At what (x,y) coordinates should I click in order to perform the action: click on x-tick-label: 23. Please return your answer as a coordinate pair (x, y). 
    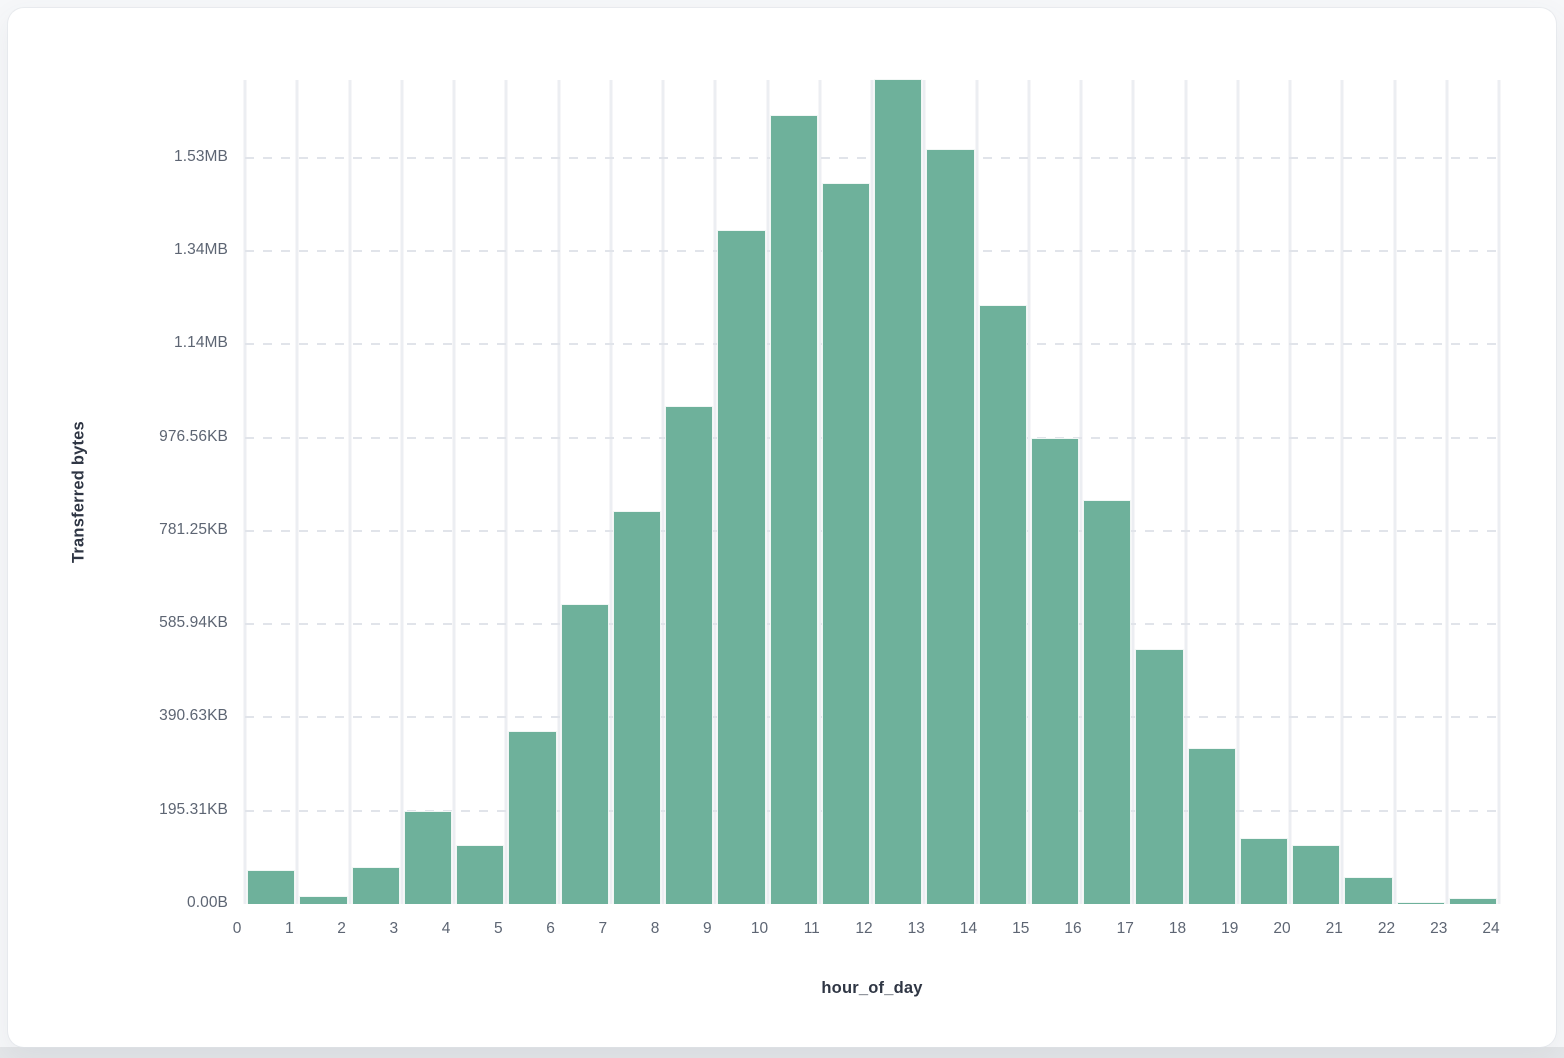
    Looking at the image, I should click on (1439, 928).